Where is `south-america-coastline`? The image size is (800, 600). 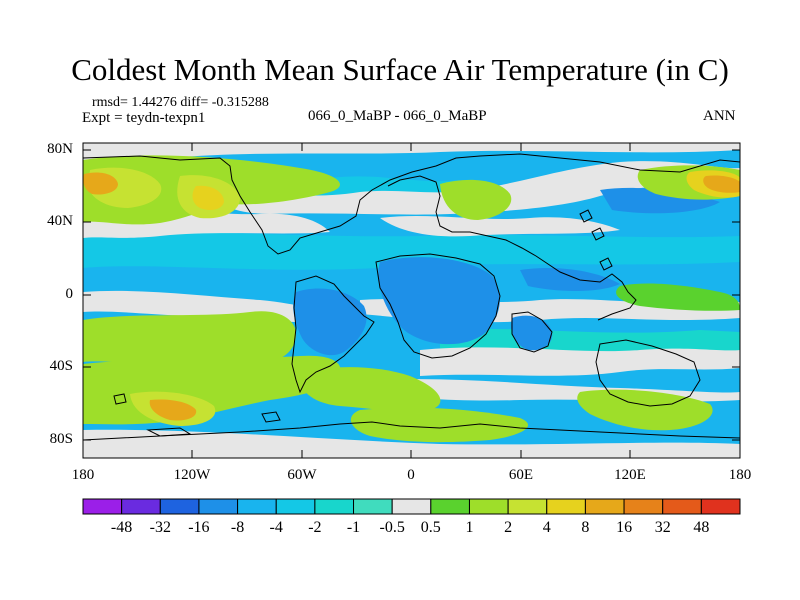
south-america-coastline is located at coordinates (333, 334).